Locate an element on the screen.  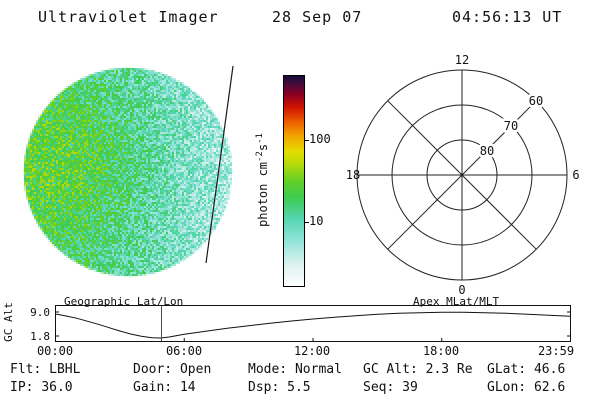
status-seq: Seq: 39 is located at coordinates (390, 387).